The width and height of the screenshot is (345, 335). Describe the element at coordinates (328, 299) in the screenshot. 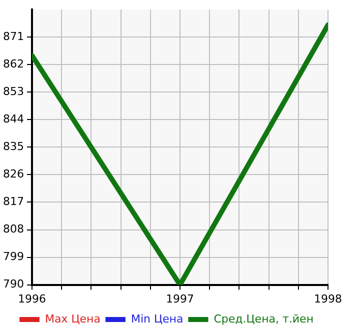

I see `x-tick-label: 1998` at that location.